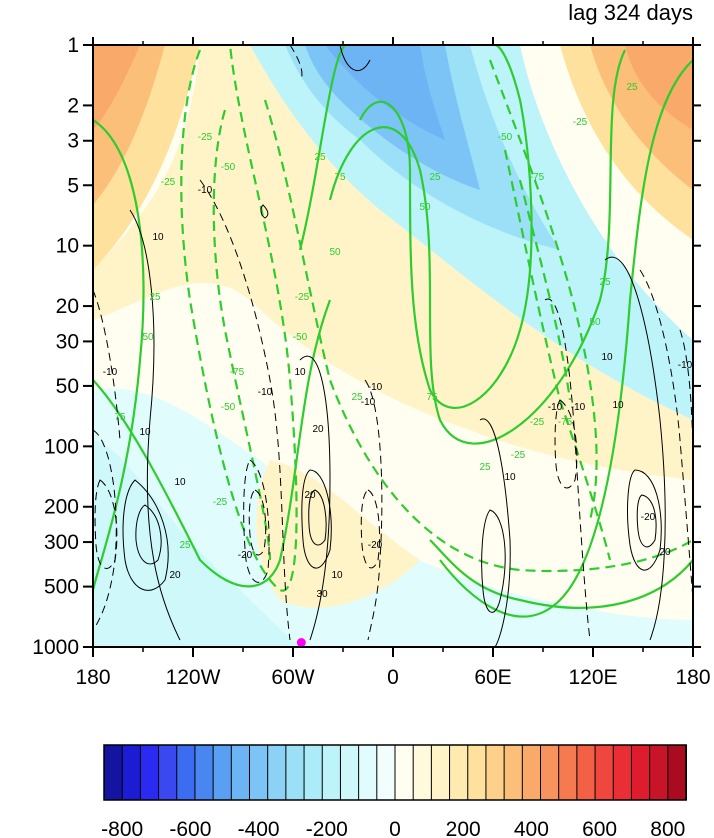  I want to click on x-tick-label: 0, so click(393, 677).